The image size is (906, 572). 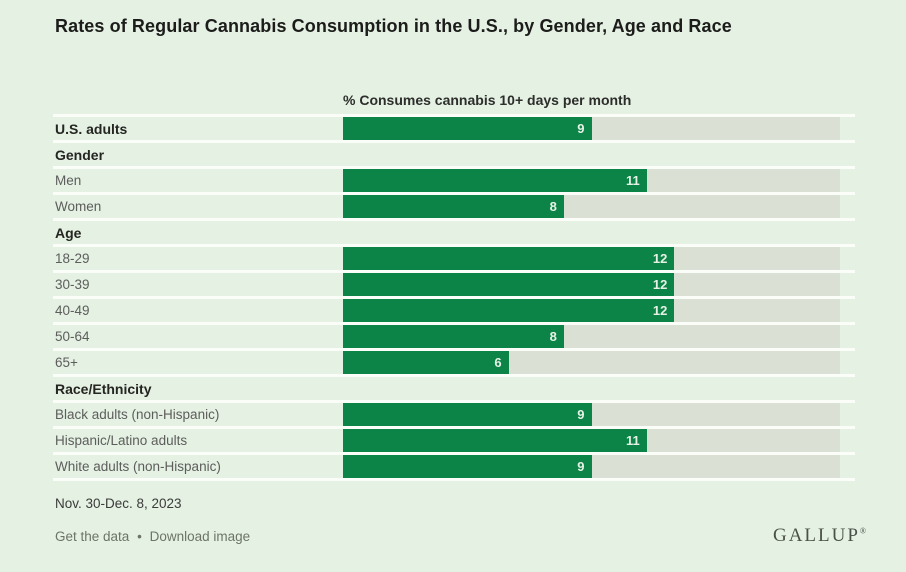 I want to click on chart-section-header: Age, so click(x=454, y=231).